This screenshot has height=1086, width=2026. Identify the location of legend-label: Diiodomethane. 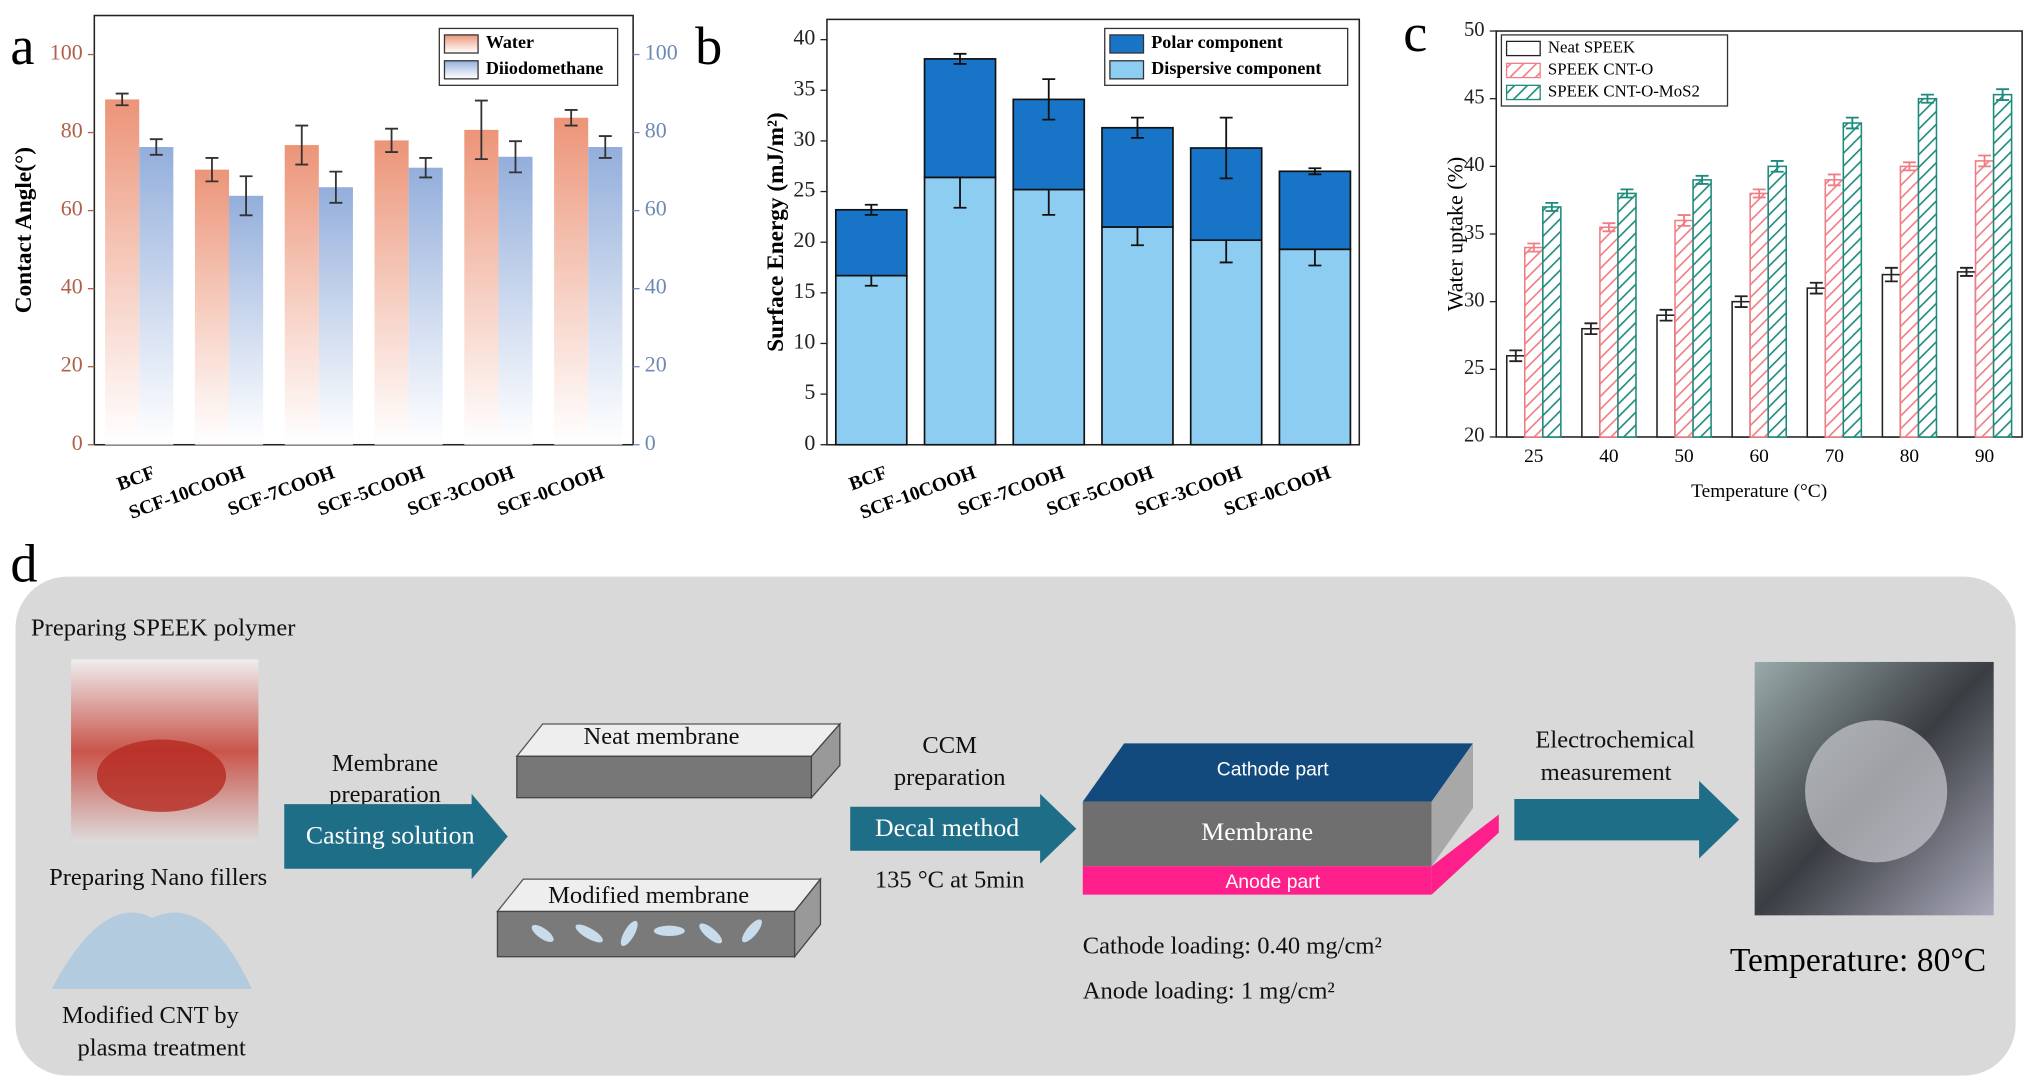
(544, 68).